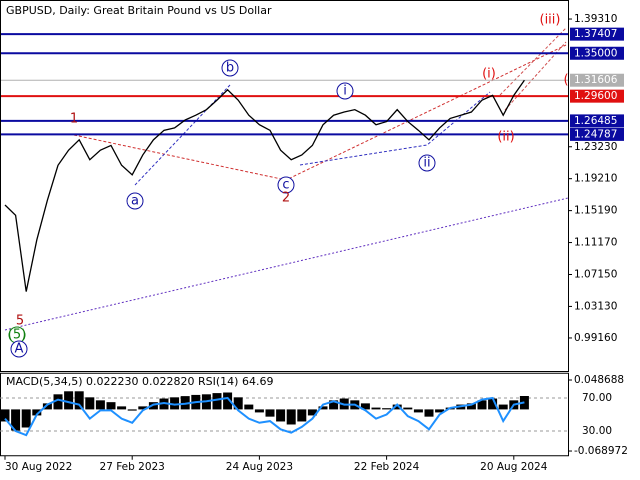  I want to click on wave-label: b, so click(230, 68).